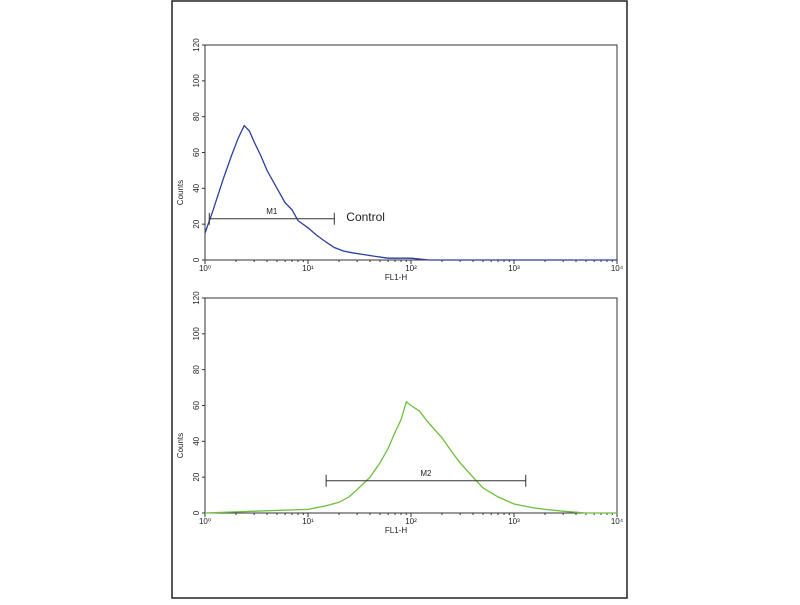 Image resolution: width=800 pixels, height=605 pixels. What do you see at coordinates (365, 217) in the screenshot?
I see `annotation: Control` at bounding box center [365, 217].